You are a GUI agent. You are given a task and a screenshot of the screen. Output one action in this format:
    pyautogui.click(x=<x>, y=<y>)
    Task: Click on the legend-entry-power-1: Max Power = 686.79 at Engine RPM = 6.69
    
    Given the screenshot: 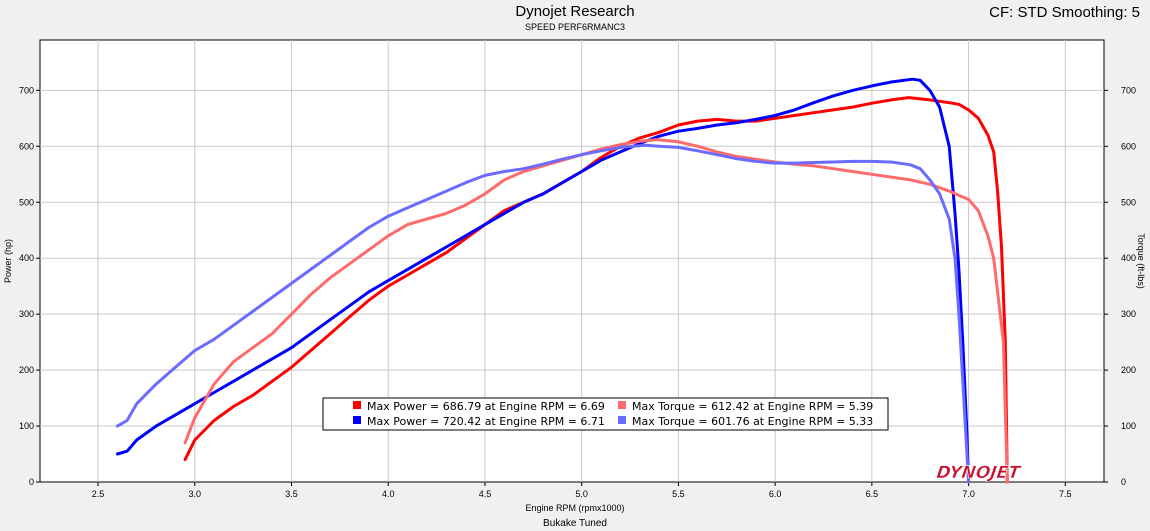 What is the action you would take?
    pyautogui.click(x=486, y=406)
    